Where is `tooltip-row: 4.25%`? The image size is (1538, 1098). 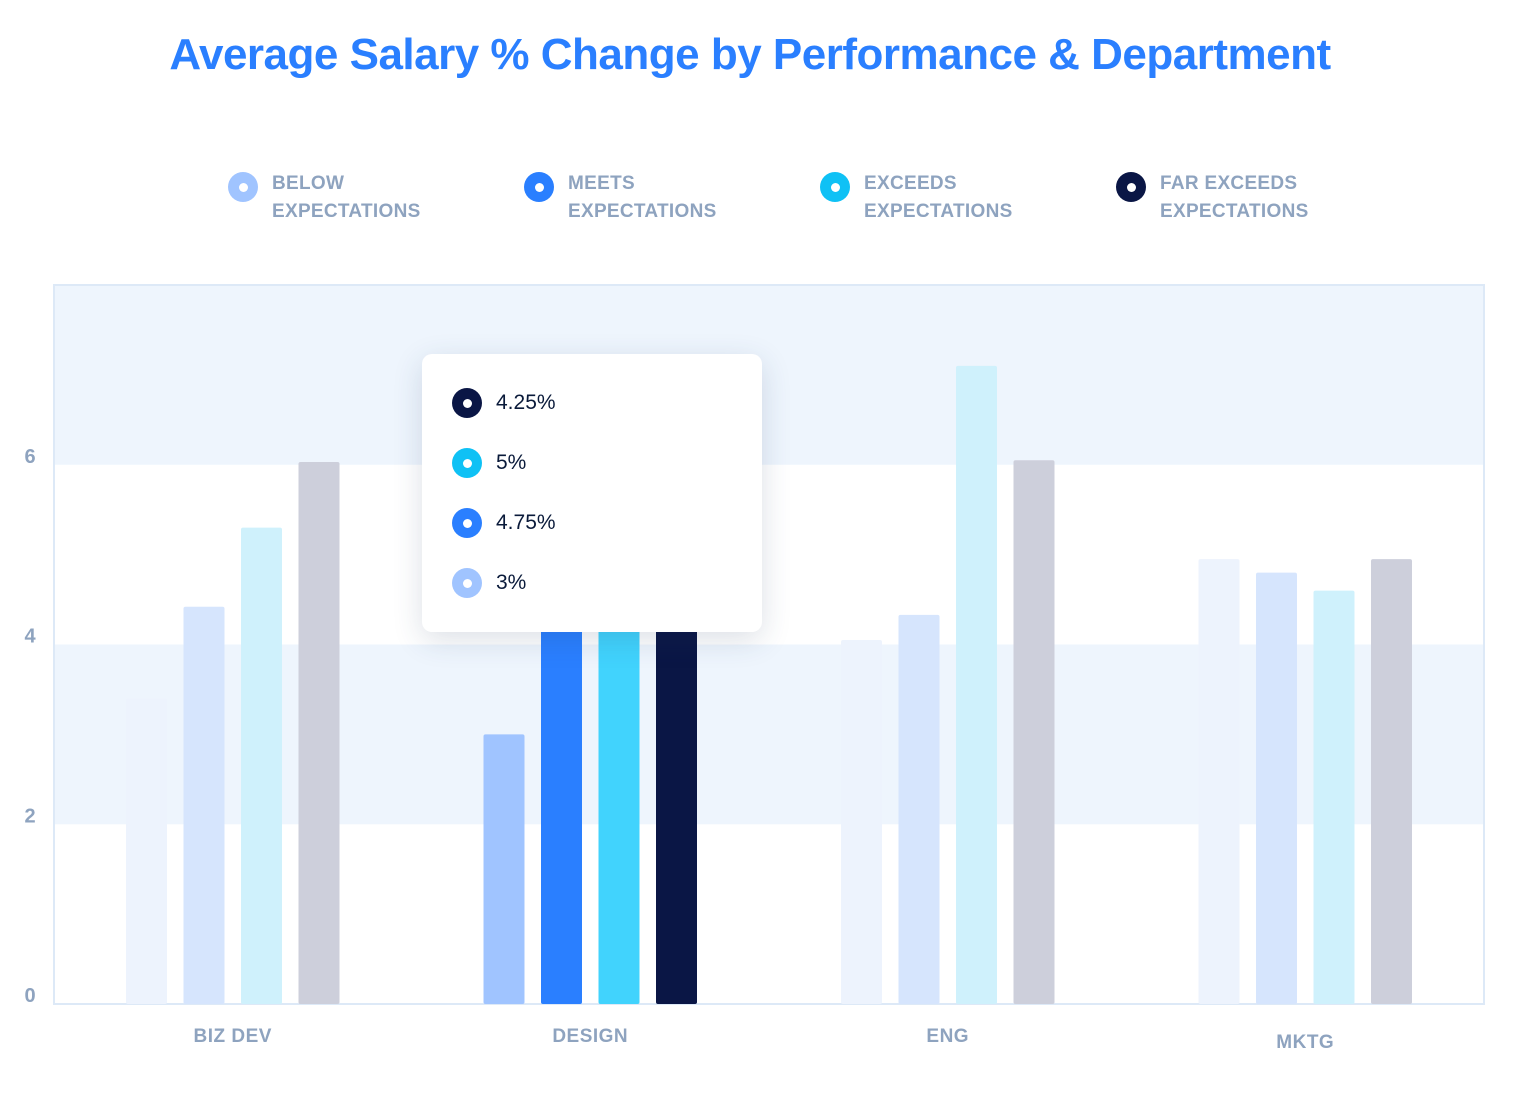 tooltip-row: 4.25% is located at coordinates (504, 403).